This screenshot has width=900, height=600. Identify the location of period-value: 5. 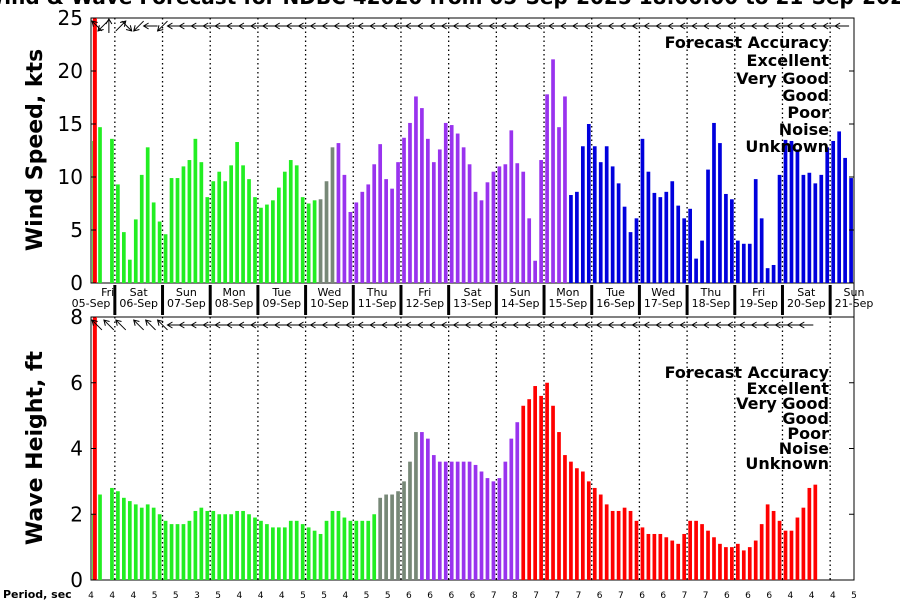
(854, 595).